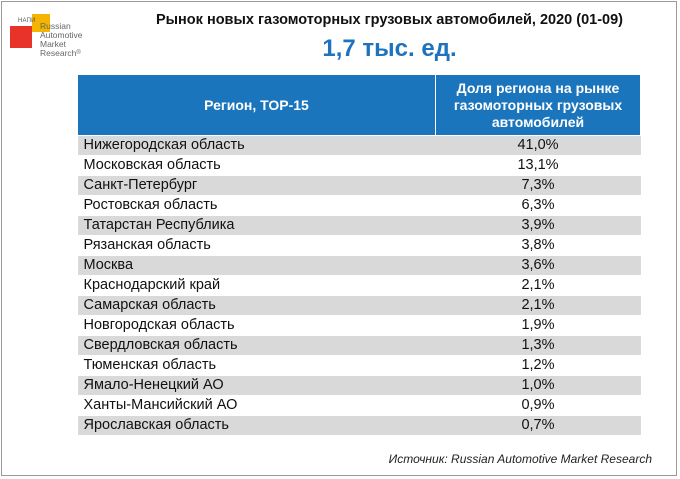 The height and width of the screenshot is (479, 680). Describe the element at coordinates (256, 345) in the screenshot. I see `region-cell: Свердловская область` at that location.